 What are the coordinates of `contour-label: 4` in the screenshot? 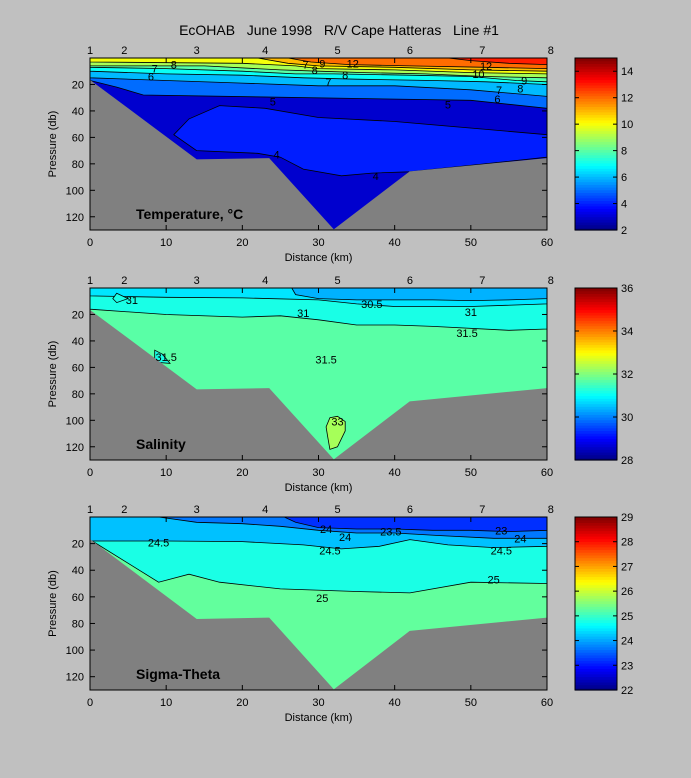 It's located at (376, 177).